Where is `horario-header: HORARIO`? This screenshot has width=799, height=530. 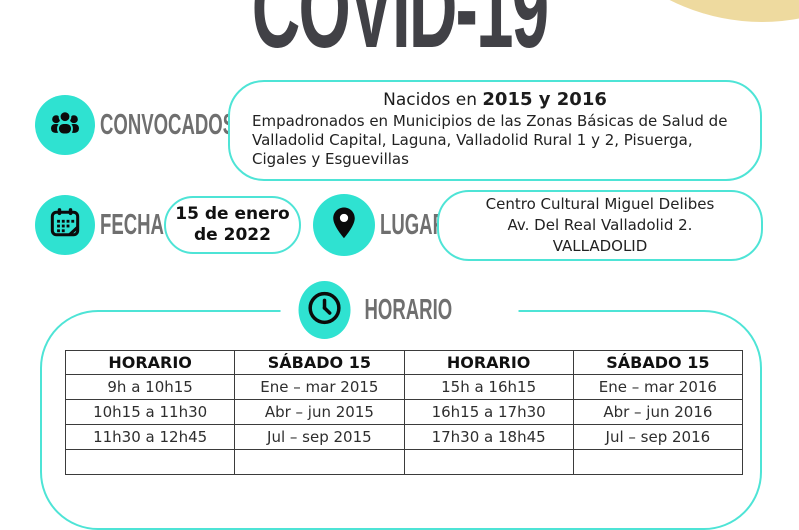 horario-header: HORARIO is located at coordinates (399, 310).